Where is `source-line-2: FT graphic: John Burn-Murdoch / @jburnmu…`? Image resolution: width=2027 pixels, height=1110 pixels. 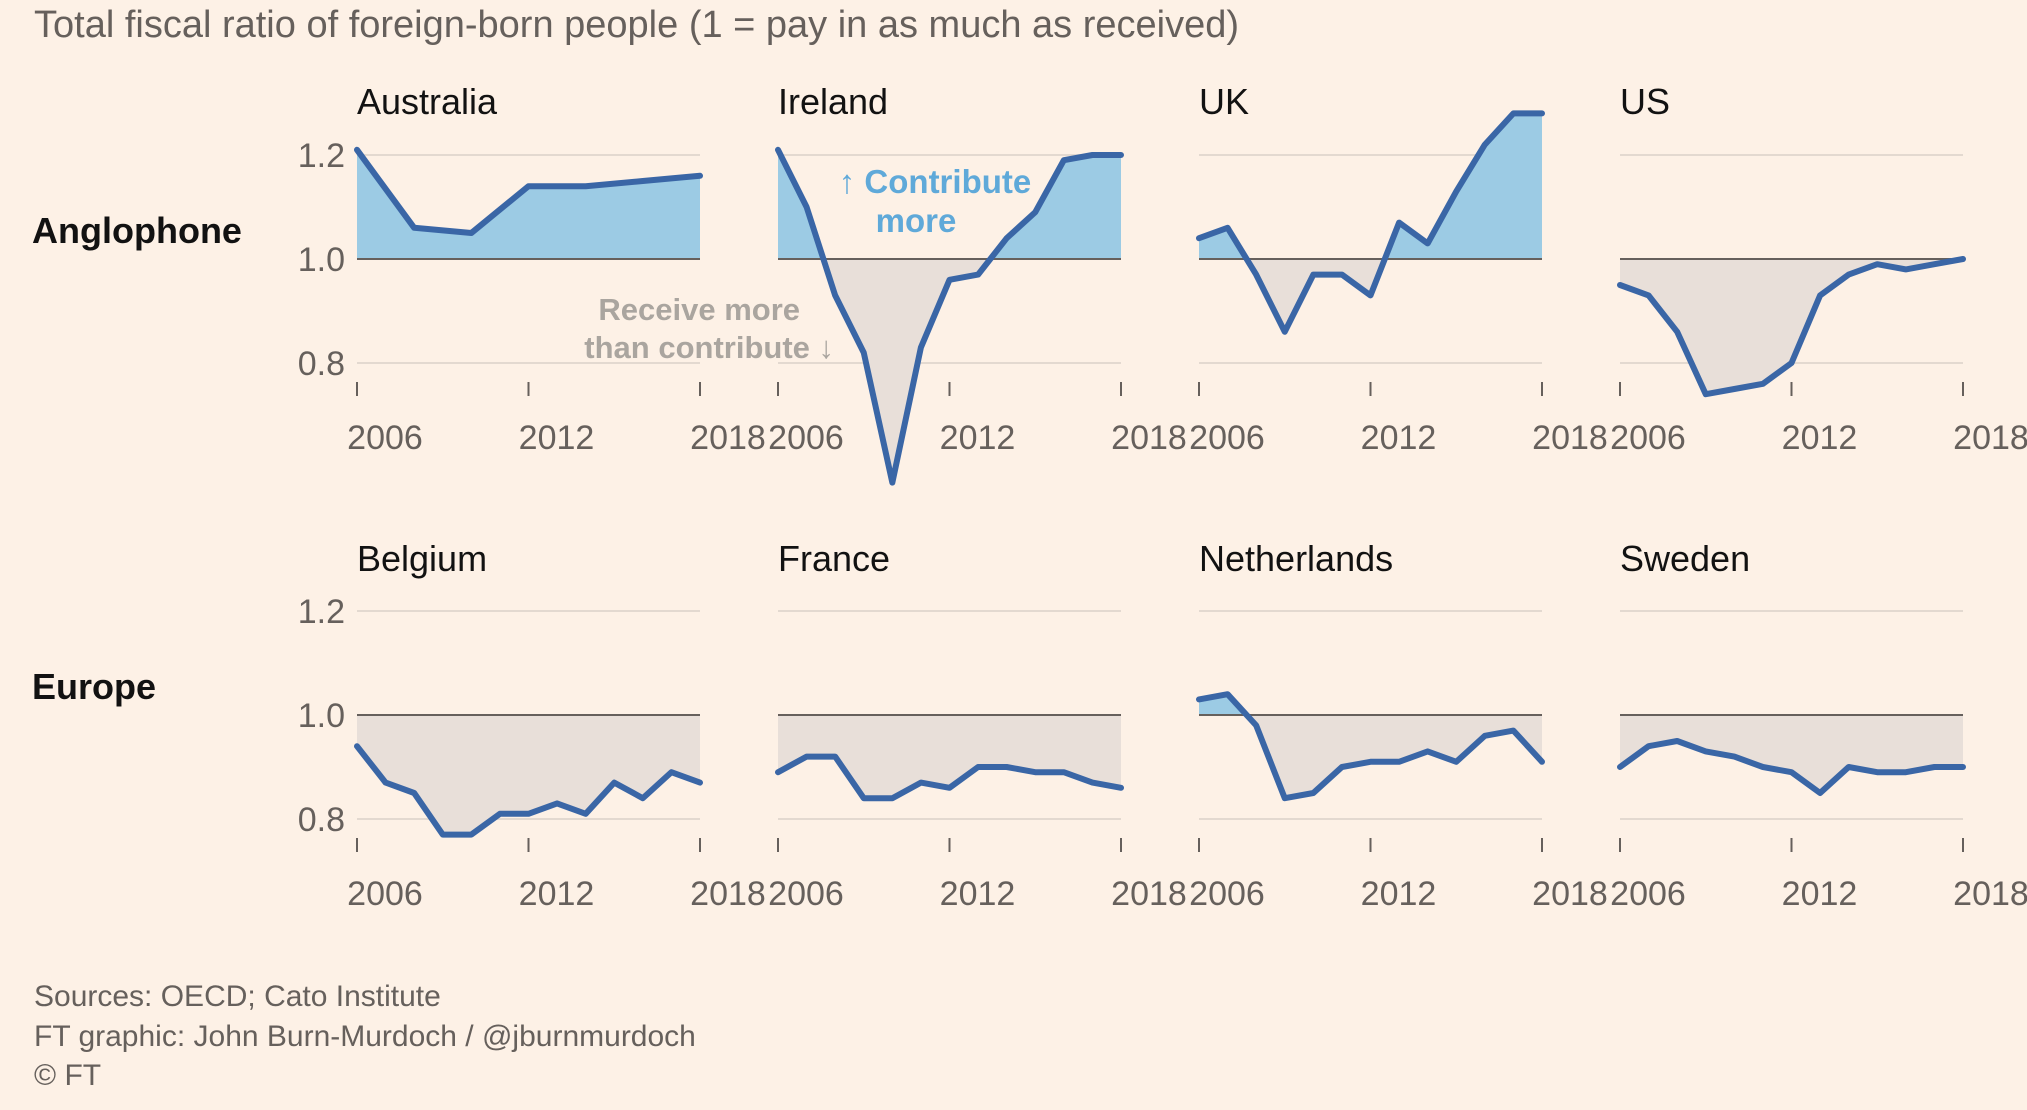
source-line-2: FT graphic: John Burn-Murdoch / @jburnmu… is located at coordinates (365, 1036).